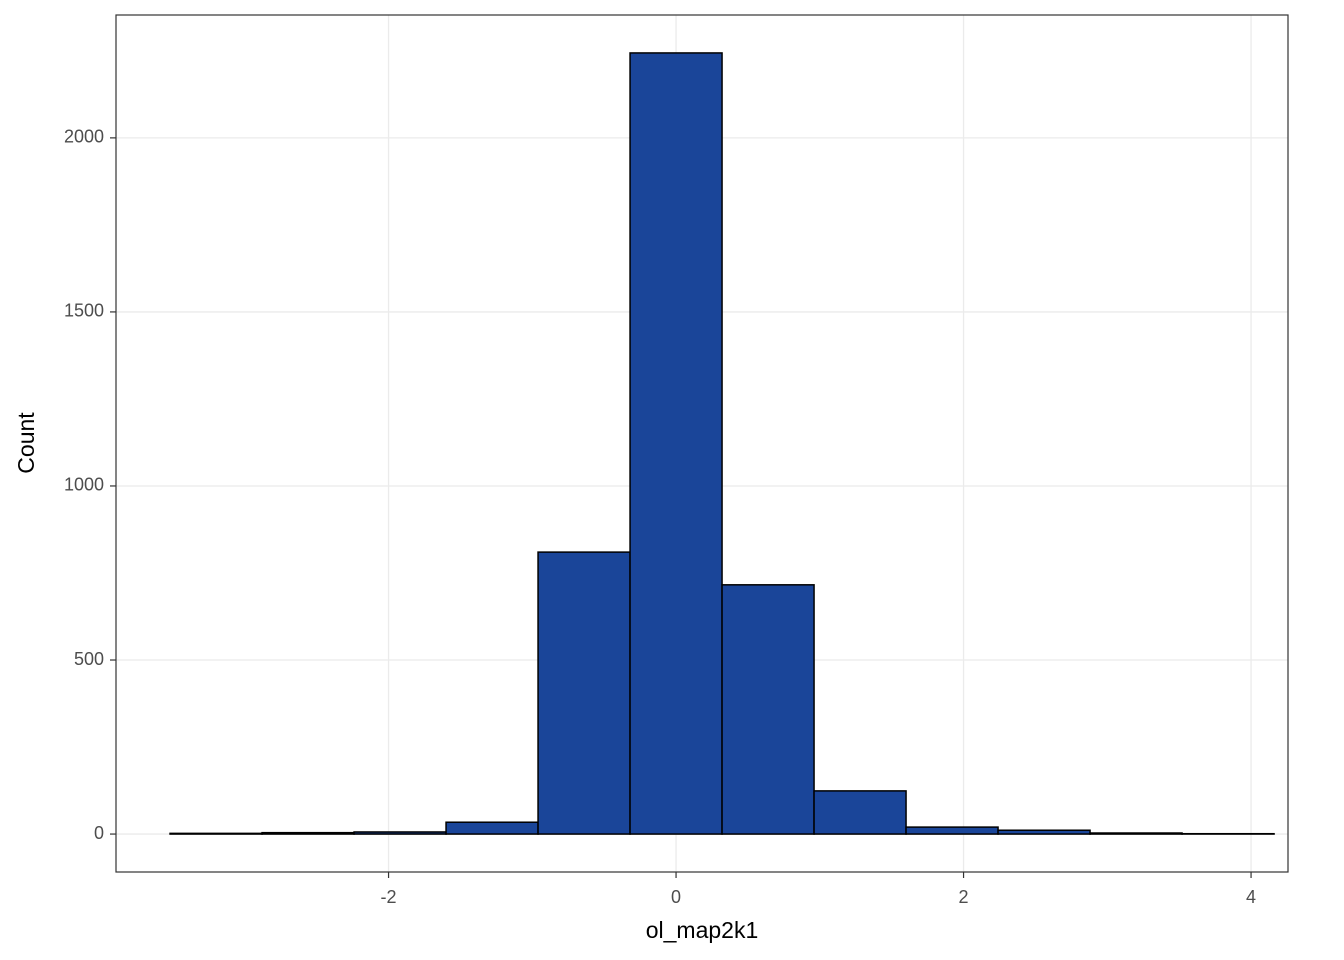  What do you see at coordinates (1251, 897) in the screenshot?
I see `x-tick-label: 4` at bounding box center [1251, 897].